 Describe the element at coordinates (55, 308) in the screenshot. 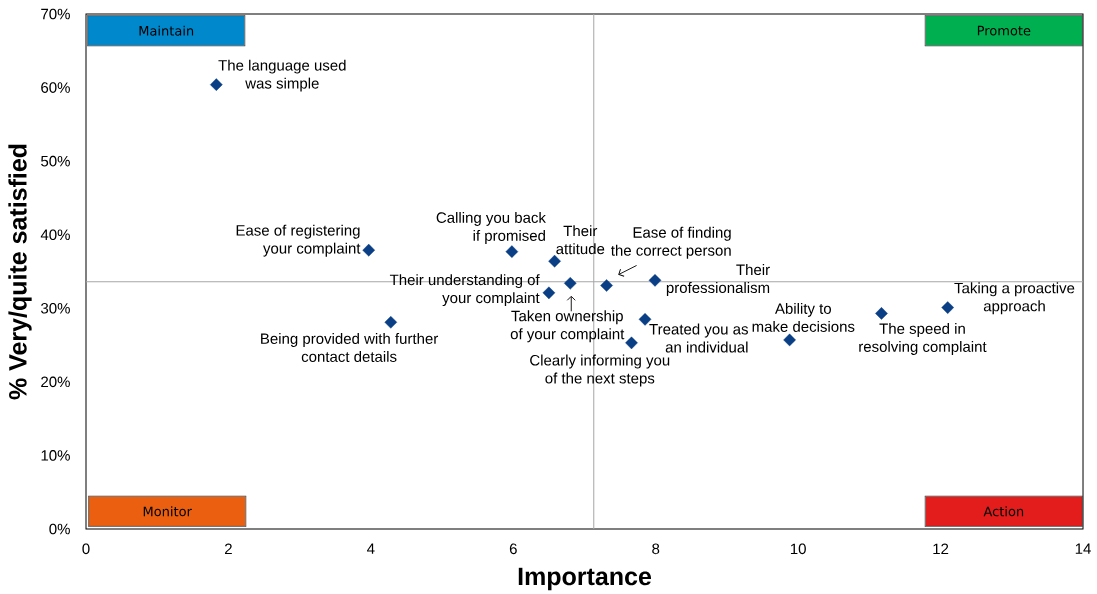

I see `y-tick-label: 30%` at that location.